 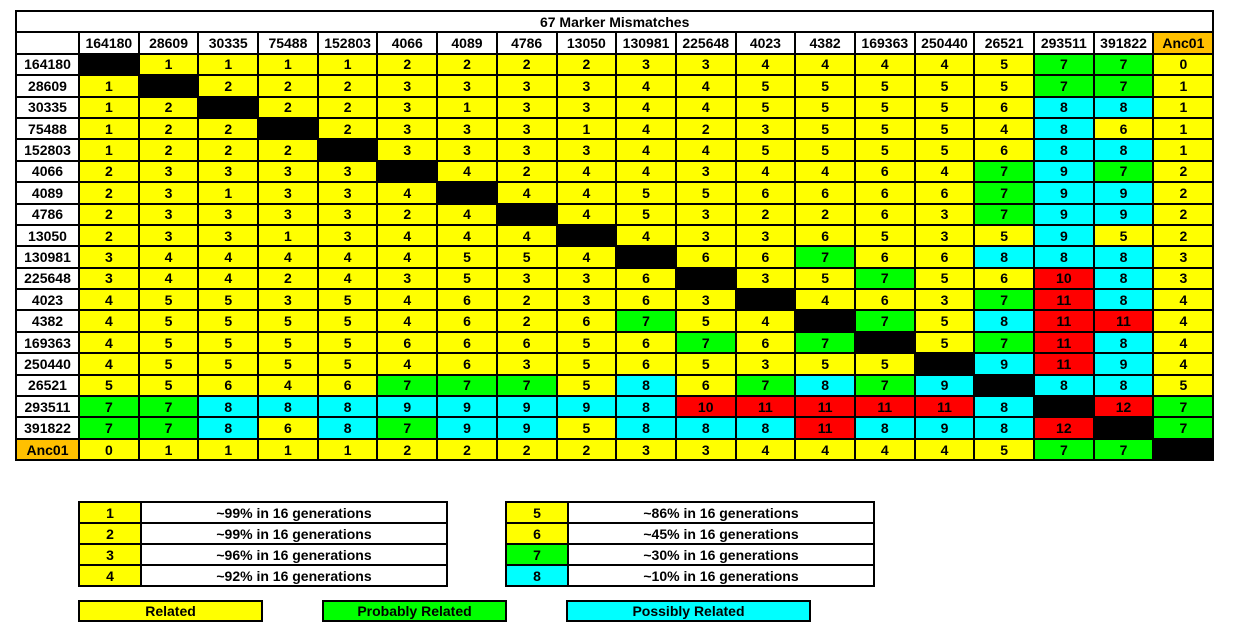 I want to click on row-header: 4382, so click(x=47, y=321).